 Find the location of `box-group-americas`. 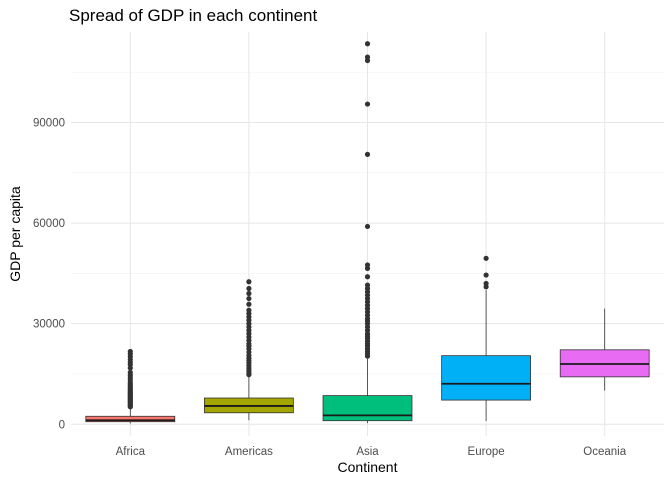

box-group-americas is located at coordinates (249, 350).